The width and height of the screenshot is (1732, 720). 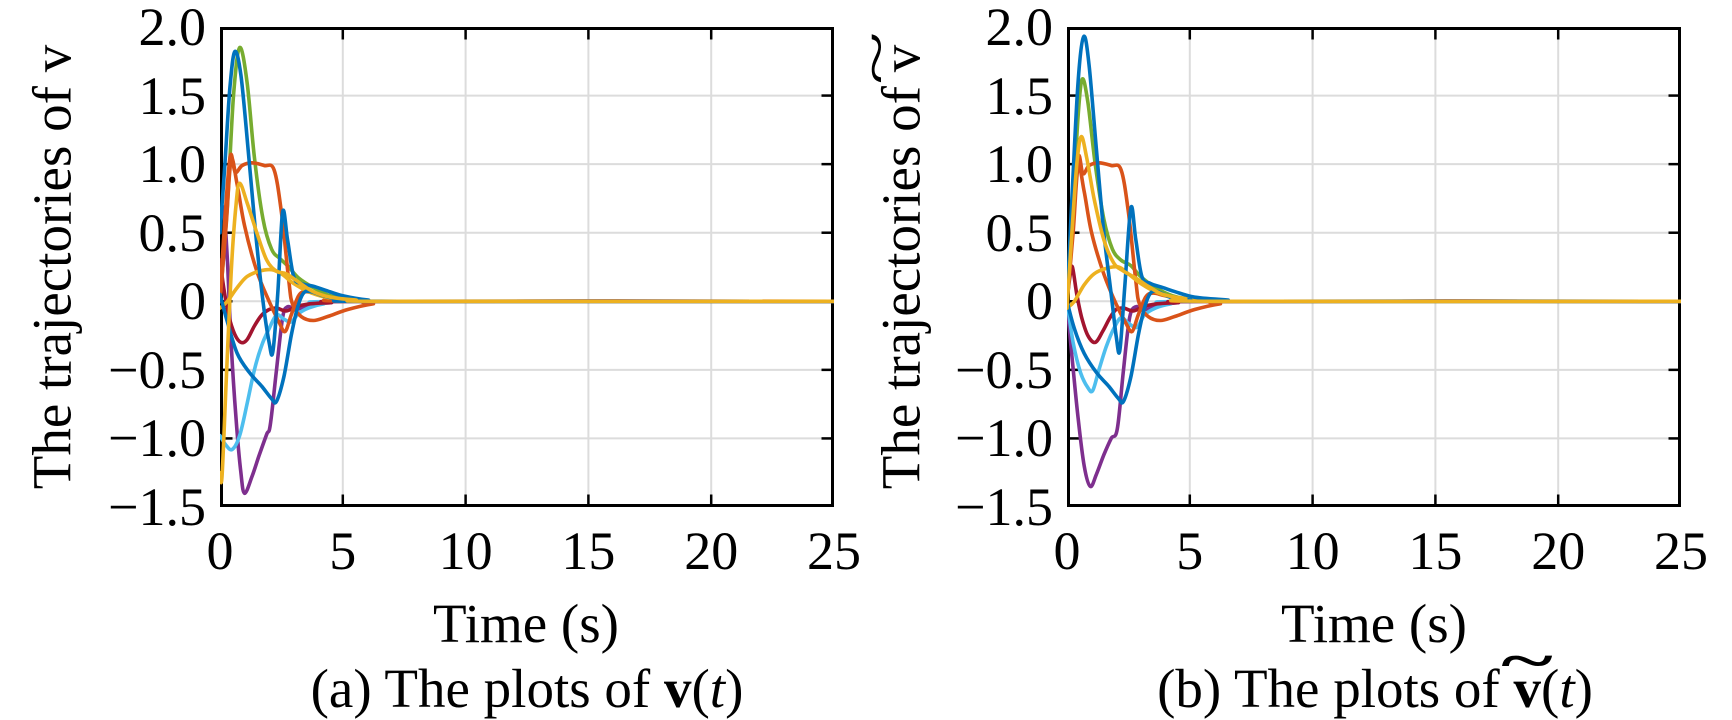 What do you see at coordinates (1550, 688) in the screenshot?
I see `caption-b-open: (` at bounding box center [1550, 688].